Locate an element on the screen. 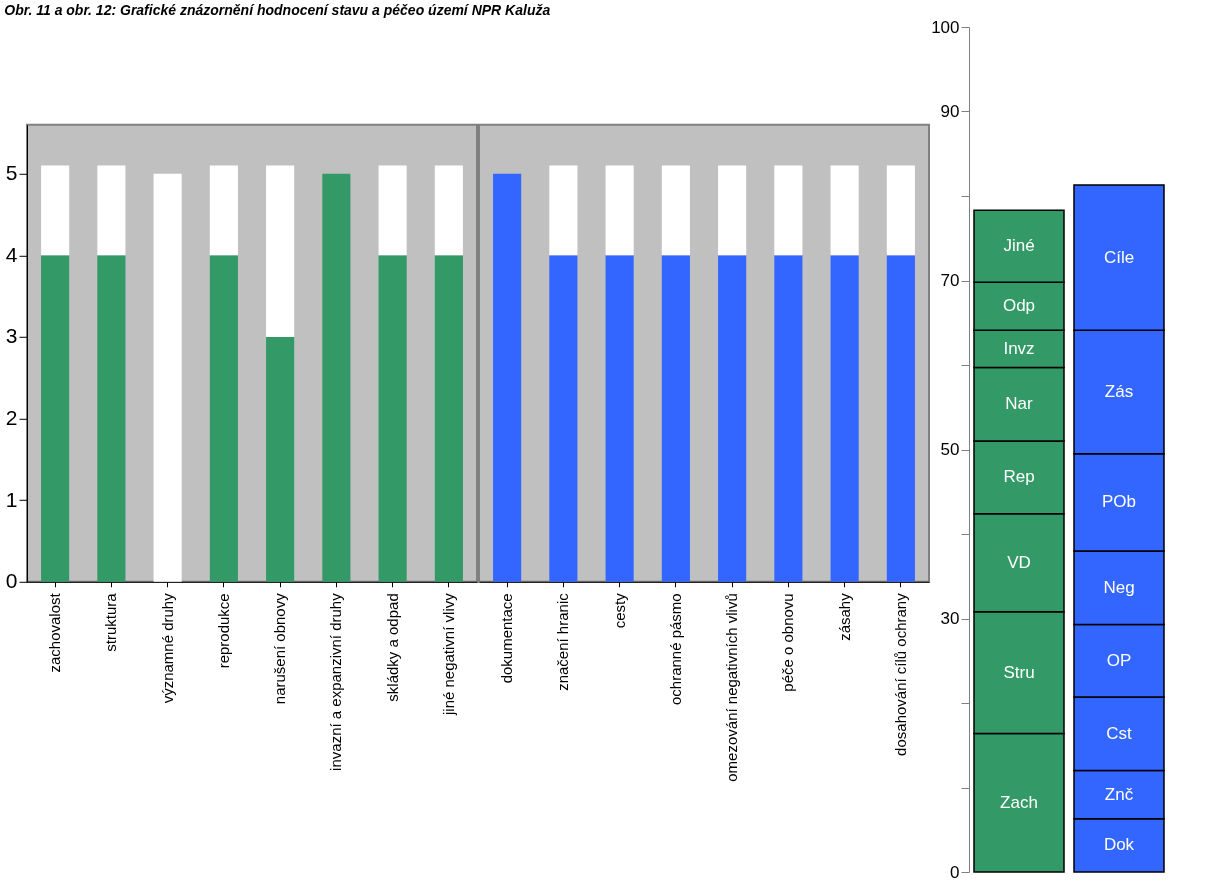  y-tick-label: 50 is located at coordinates (950, 449).